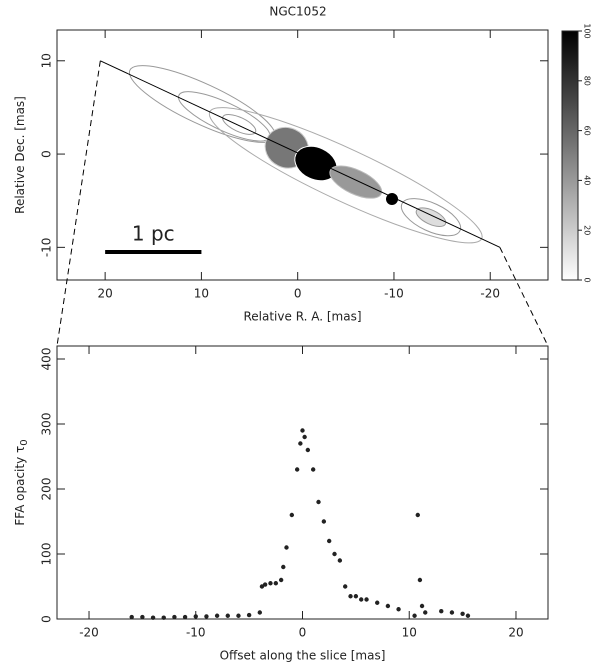 This screenshot has width=592, height=671. I want to click on x-axis-label: Offset along the slice [mas], so click(303, 656).